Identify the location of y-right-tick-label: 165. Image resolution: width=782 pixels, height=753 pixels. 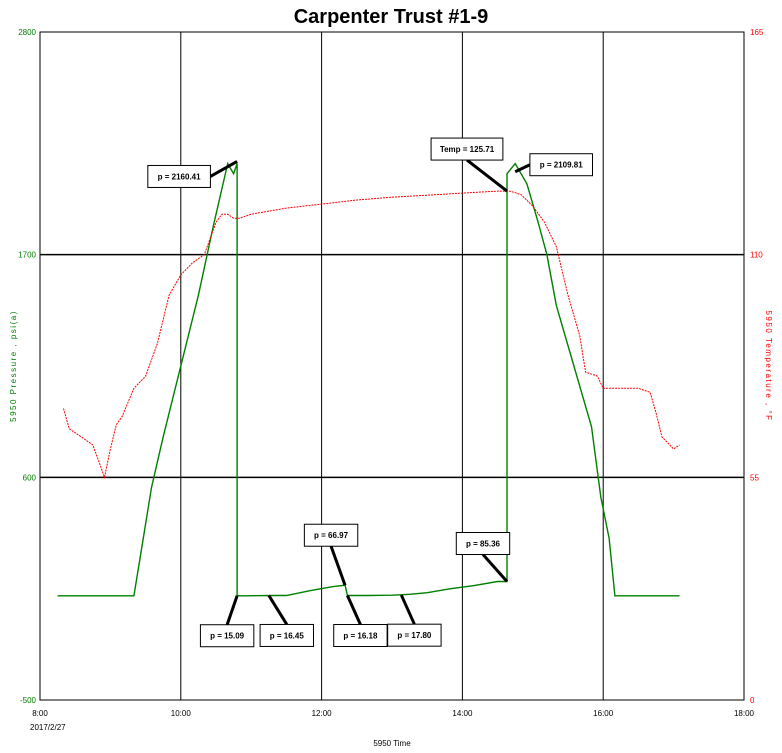
(757, 32).